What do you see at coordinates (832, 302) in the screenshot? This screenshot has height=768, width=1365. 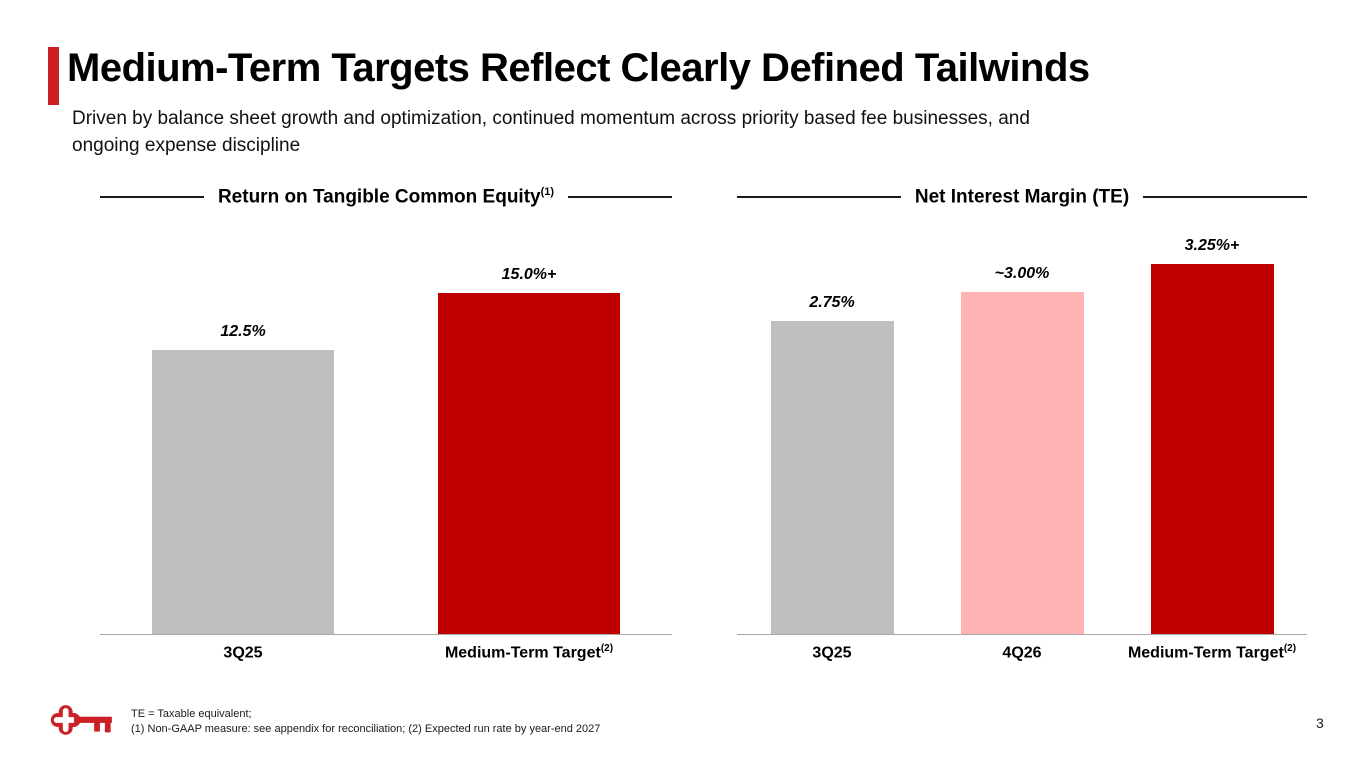 I see `bar-value-label: 2.75%` at bounding box center [832, 302].